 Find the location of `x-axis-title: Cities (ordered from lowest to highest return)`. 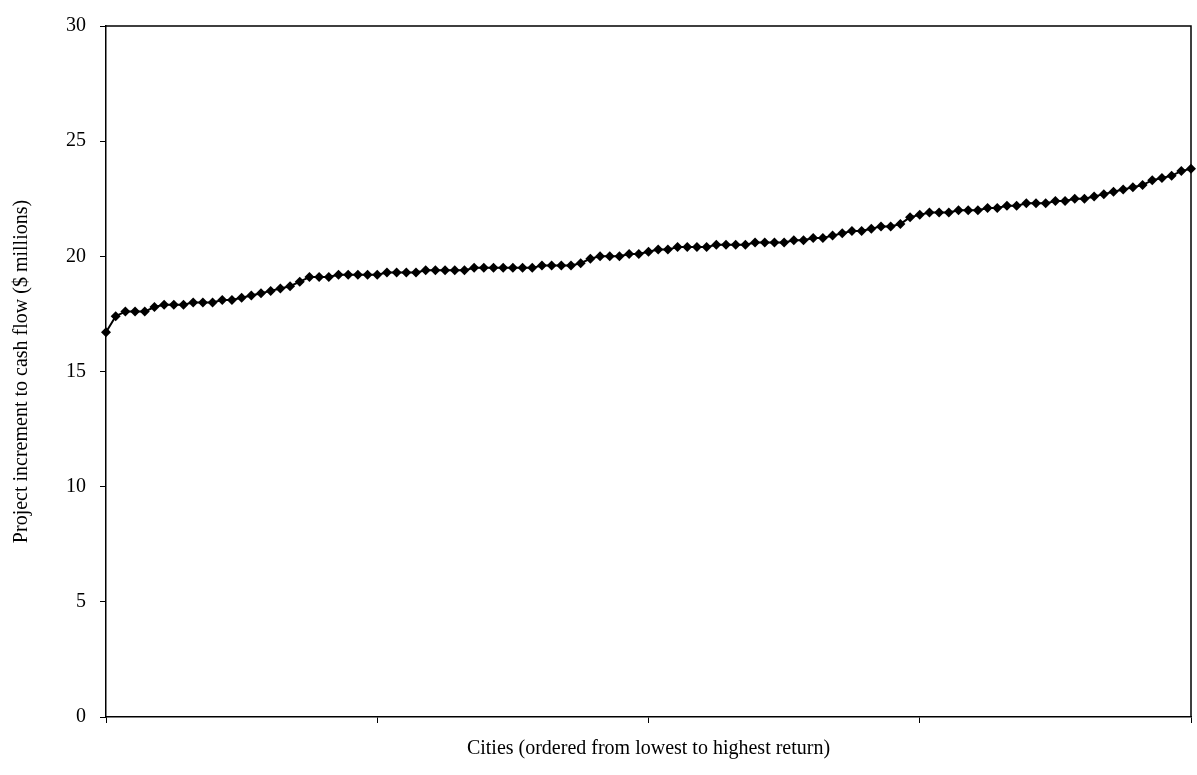

x-axis-title: Cities (ordered from lowest to highest return) is located at coordinates (648, 748).